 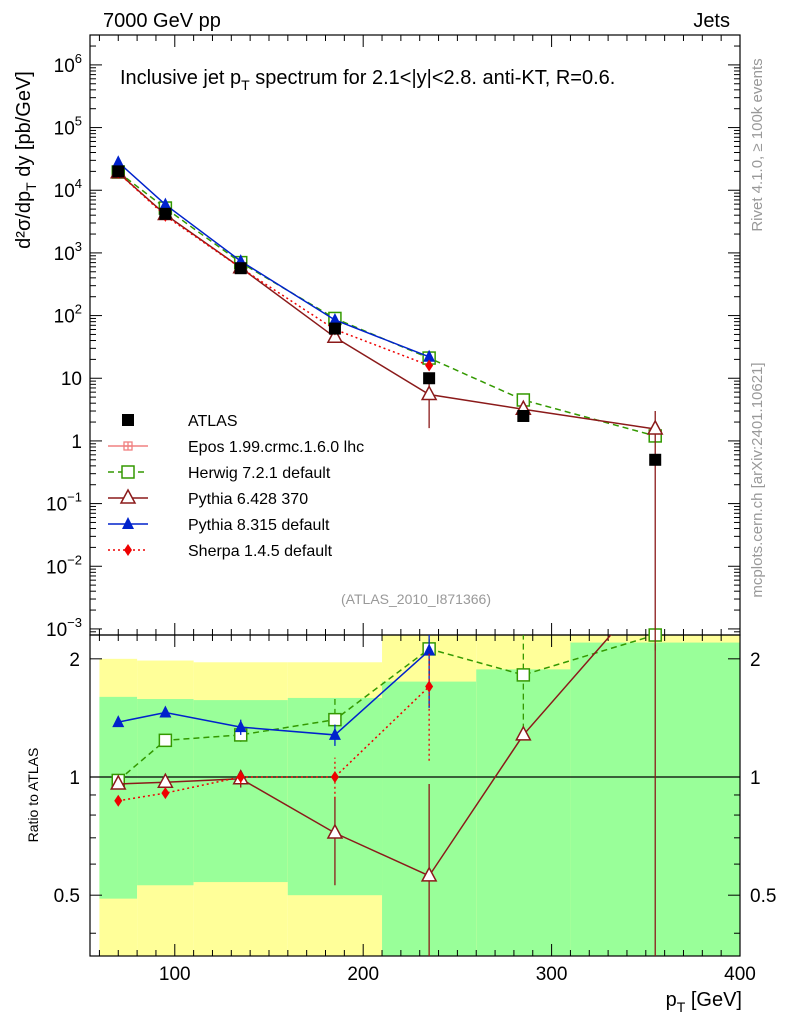 What do you see at coordinates (68, 127) in the screenshot?
I see `y-tick-label-top: 10⁵` at bounding box center [68, 127].